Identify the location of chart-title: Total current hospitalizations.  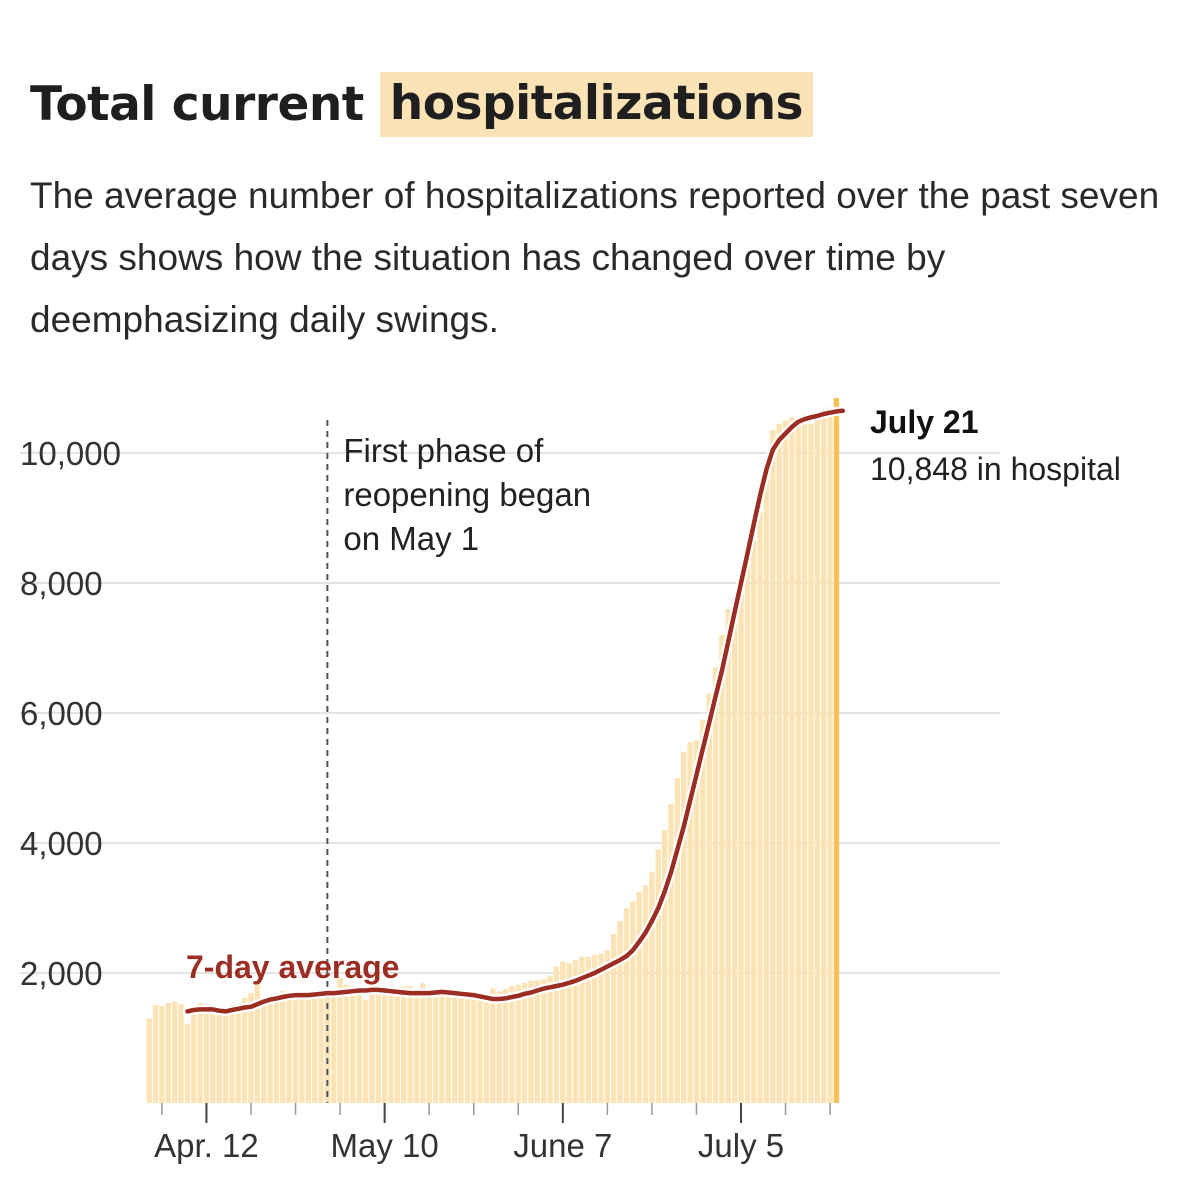
(422, 104).